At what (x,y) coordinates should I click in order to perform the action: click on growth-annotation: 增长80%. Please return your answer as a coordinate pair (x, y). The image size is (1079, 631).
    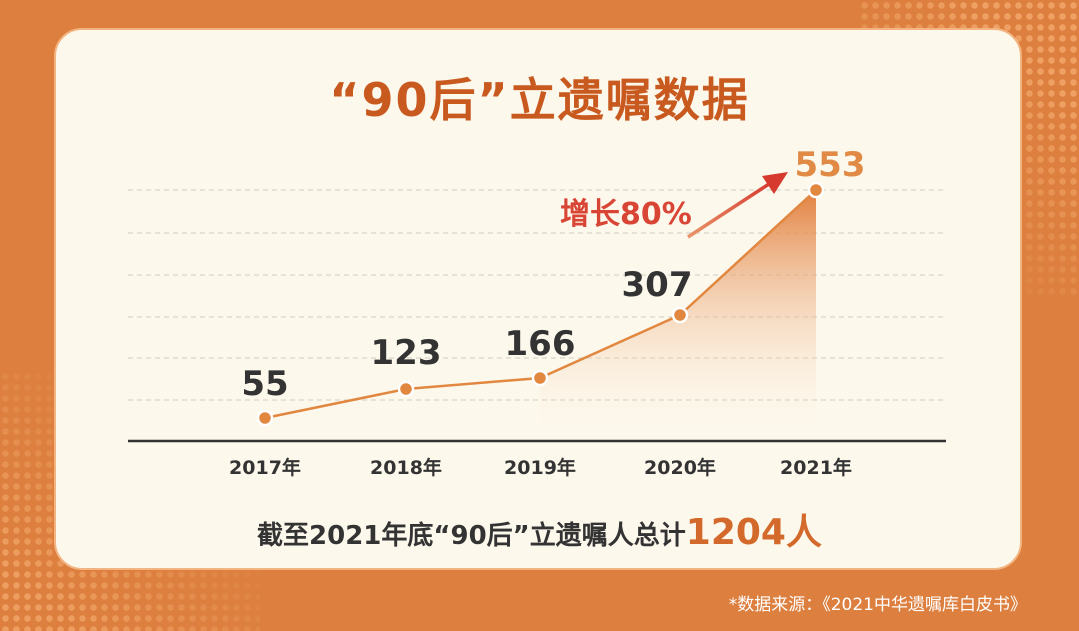
    Looking at the image, I should click on (626, 214).